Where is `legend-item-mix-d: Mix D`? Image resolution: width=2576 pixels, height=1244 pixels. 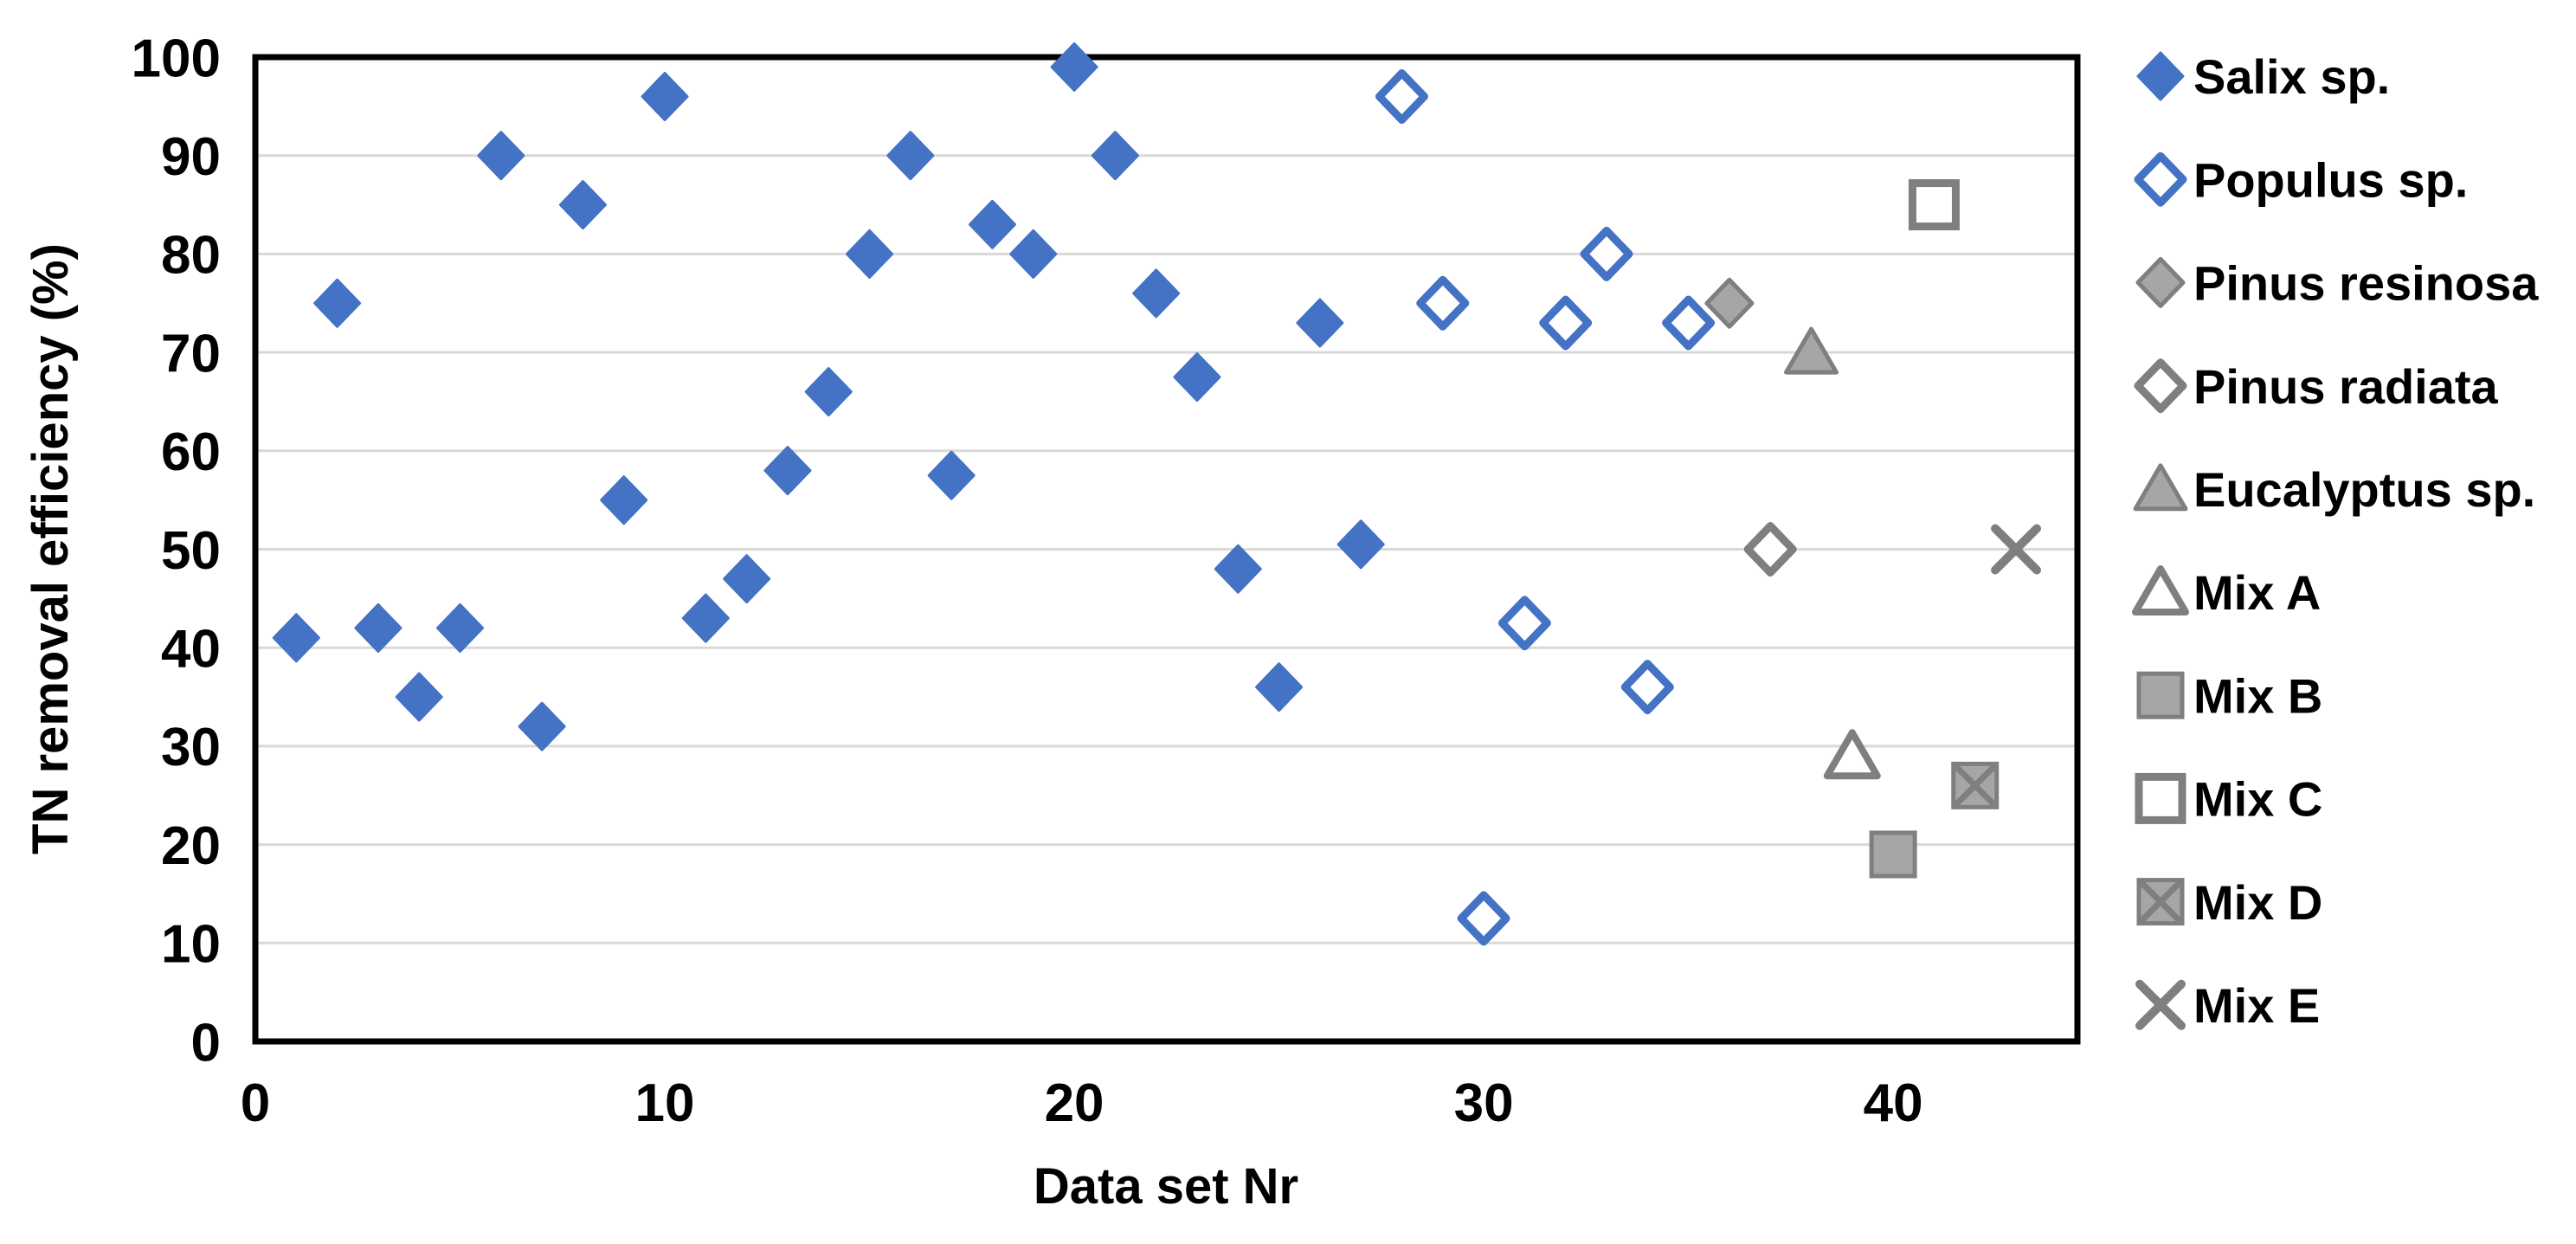
legend-item-mix-d: Mix D is located at coordinates (2229, 902).